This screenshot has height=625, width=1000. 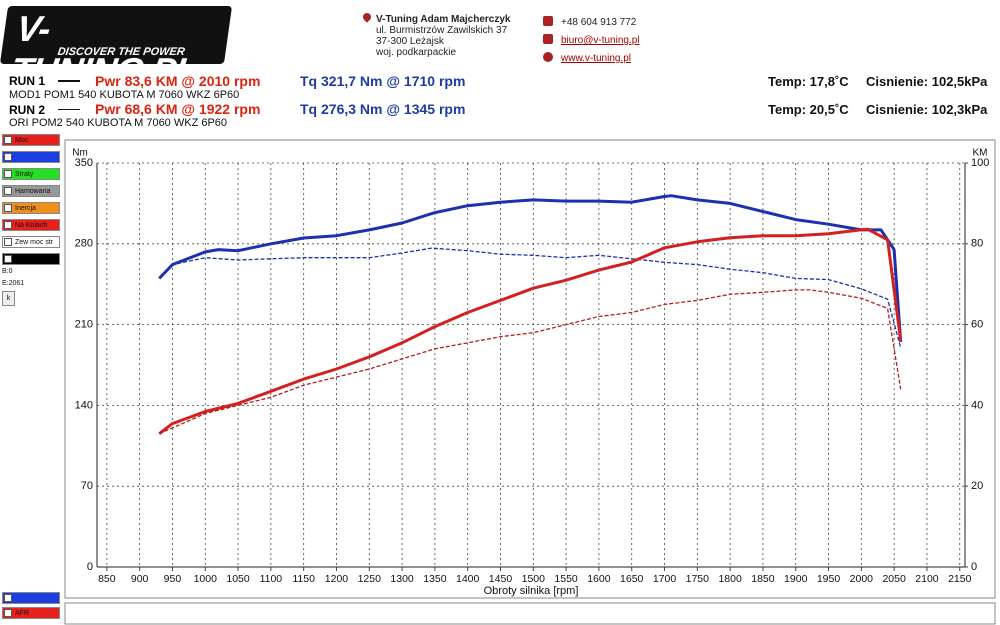 What do you see at coordinates (566, 579) in the screenshot?
I see `x-tick-label: 1550` at bounding box center [566, 579].